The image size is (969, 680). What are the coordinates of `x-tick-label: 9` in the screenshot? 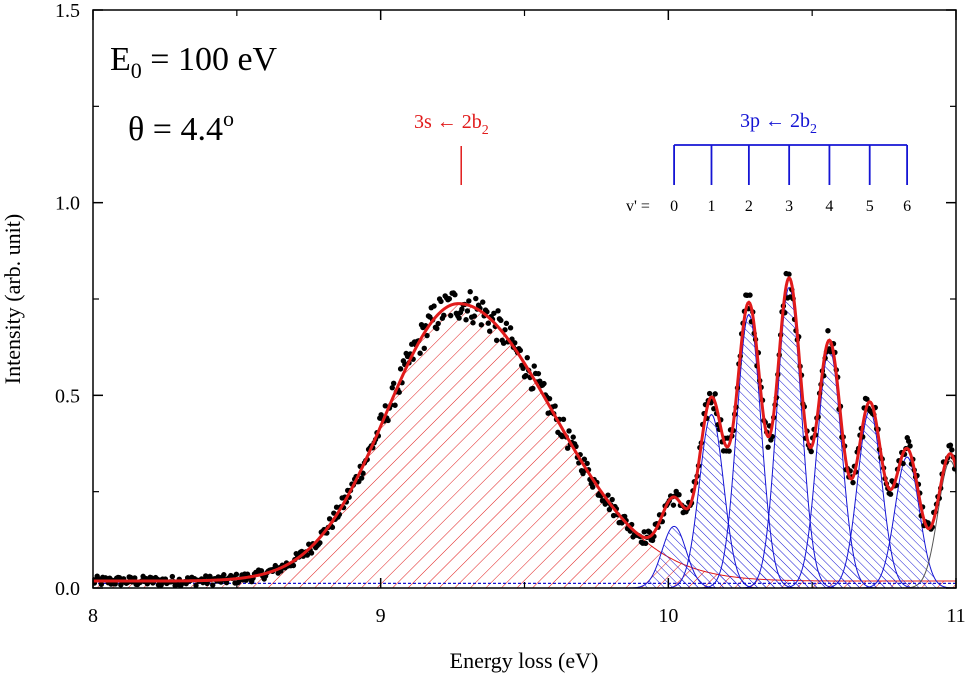 It's located at (381, 616).